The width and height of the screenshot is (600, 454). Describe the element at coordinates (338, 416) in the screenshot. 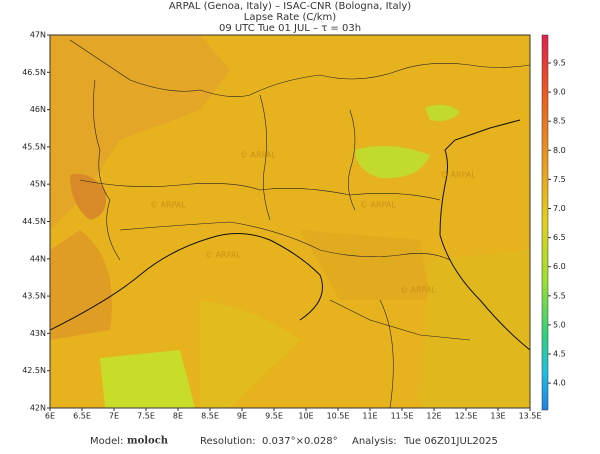

I see `lon-label: 10.5E` at that location.